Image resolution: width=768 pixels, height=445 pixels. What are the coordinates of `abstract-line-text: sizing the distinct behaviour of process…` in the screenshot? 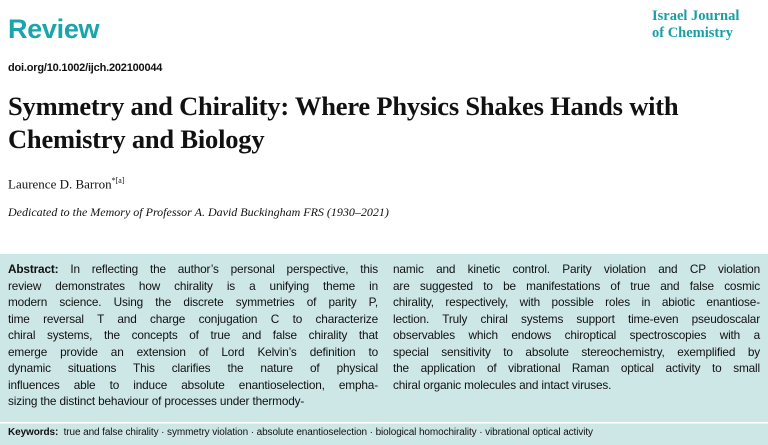 It's located at (156, 401).